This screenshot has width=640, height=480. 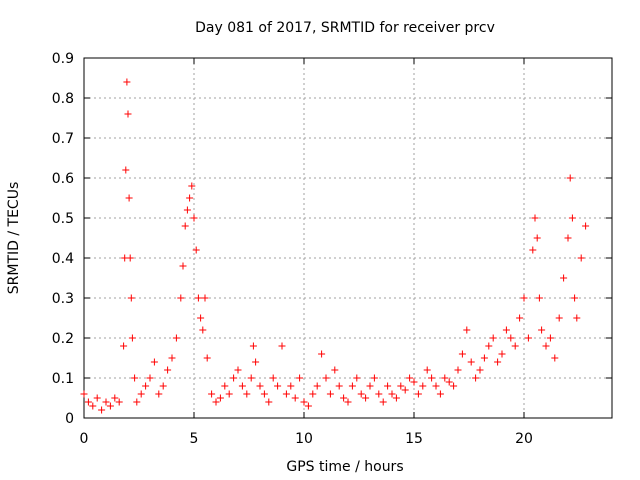 What do you see at coordinates (63, 299) in the screenshot?
I see `y-tick-label: 0.3` at bounding box center [63, 299].